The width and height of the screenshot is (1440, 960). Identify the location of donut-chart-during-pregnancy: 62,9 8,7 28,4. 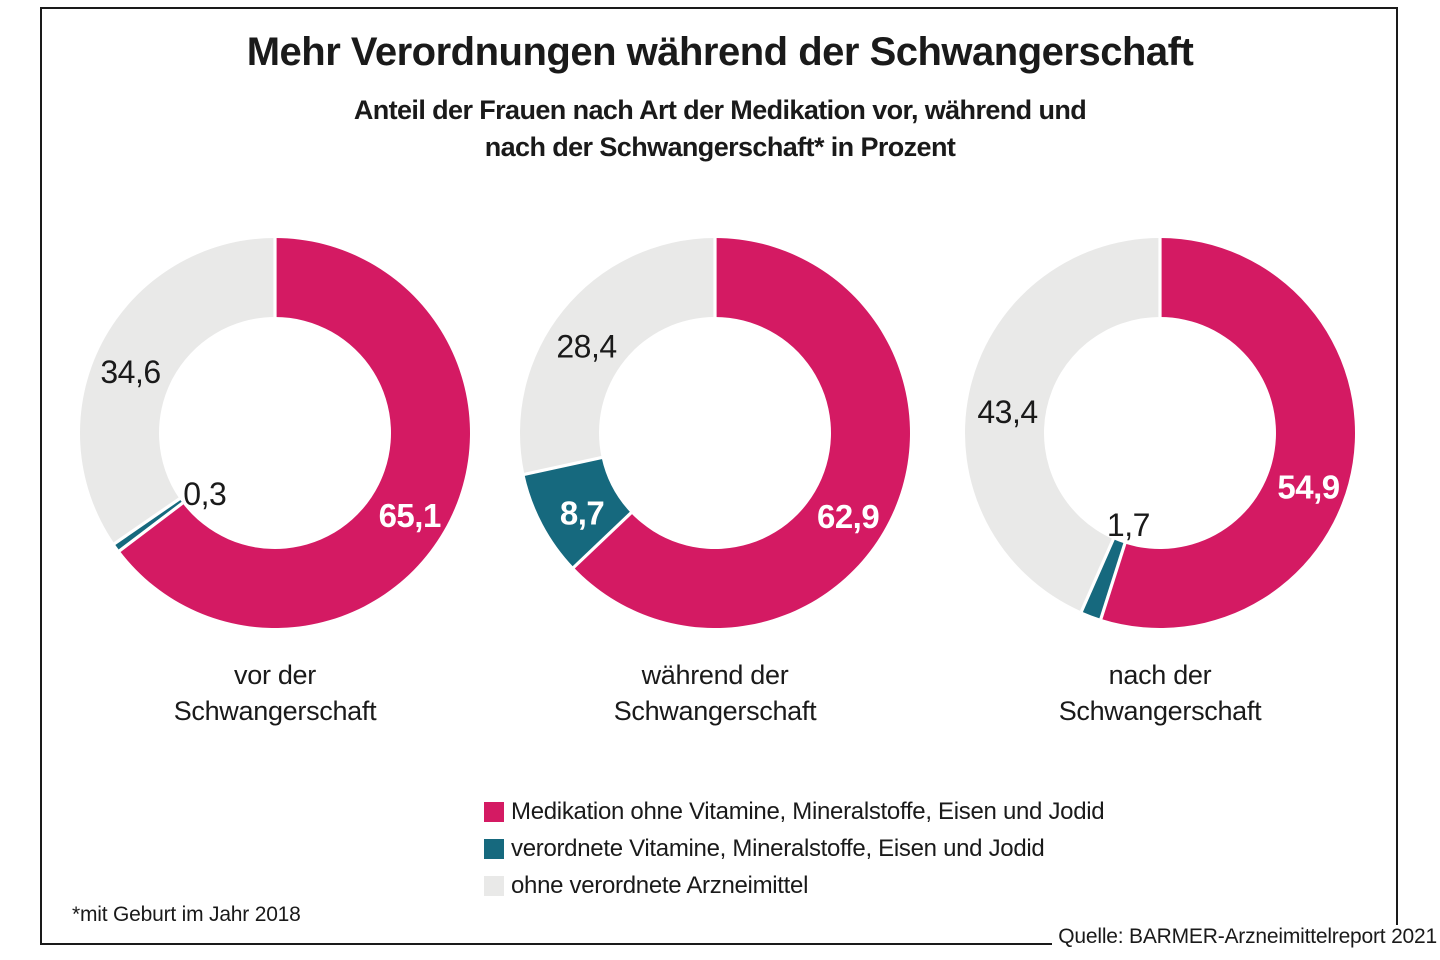
(714, 431).